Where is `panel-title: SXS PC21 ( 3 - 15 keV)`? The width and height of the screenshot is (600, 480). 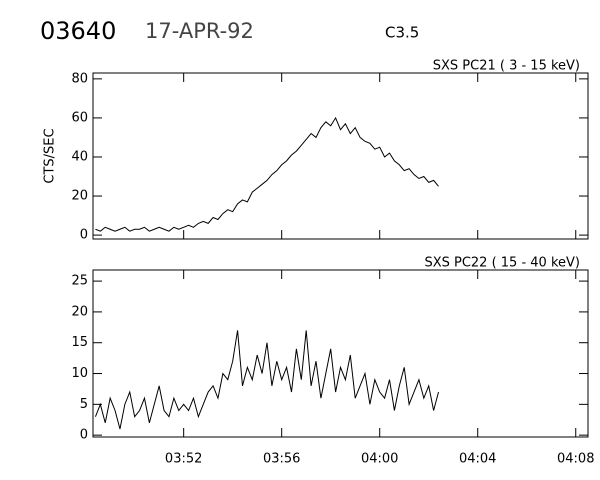
panel-title: SXS PC21 ( 3 - 15 keV) is located at coordinates (506, 66).